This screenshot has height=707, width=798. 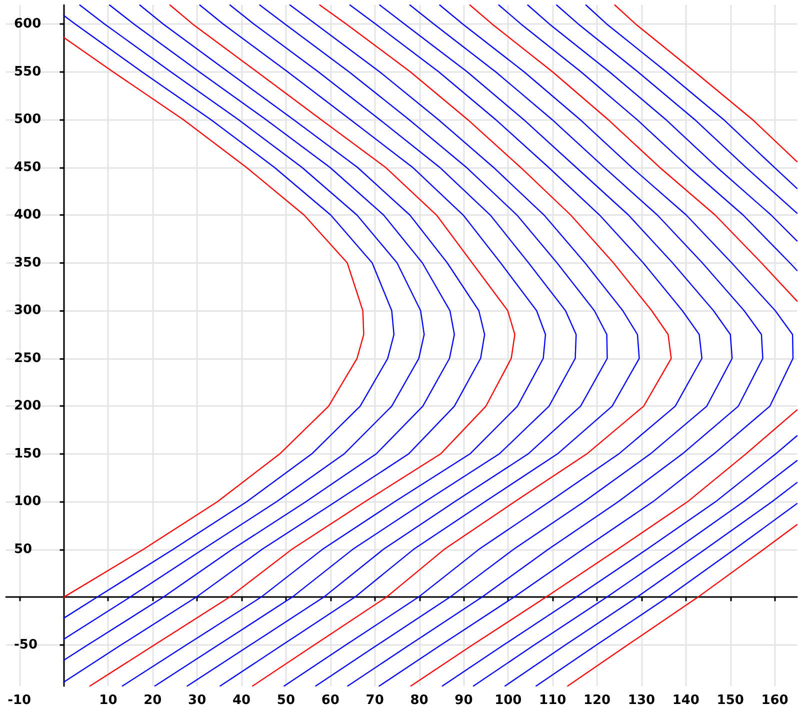 What do you see at coordinates (28, 72) in the screenshot?
I see `y-tick-label: 550` at bounding box center [28, 72].